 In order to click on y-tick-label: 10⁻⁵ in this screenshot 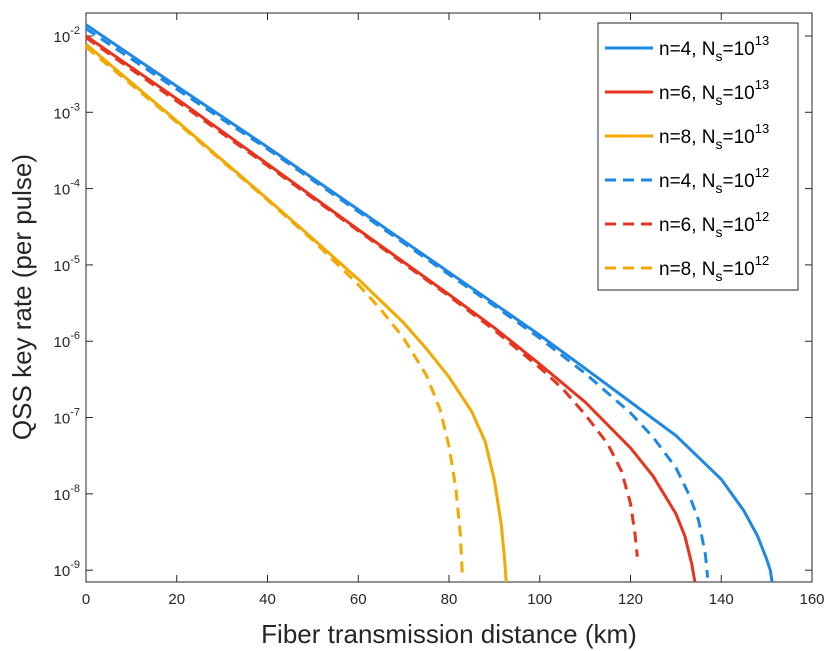, I will do `click(67, 264)`.